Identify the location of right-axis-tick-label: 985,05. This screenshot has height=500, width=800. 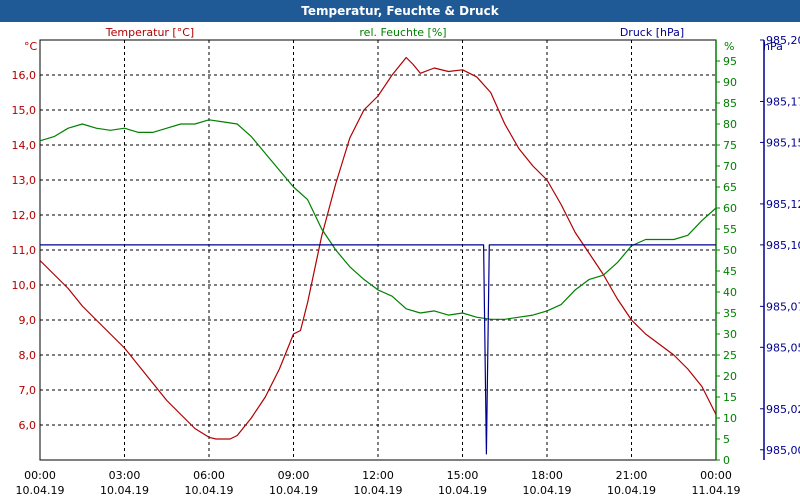
(783, 347).